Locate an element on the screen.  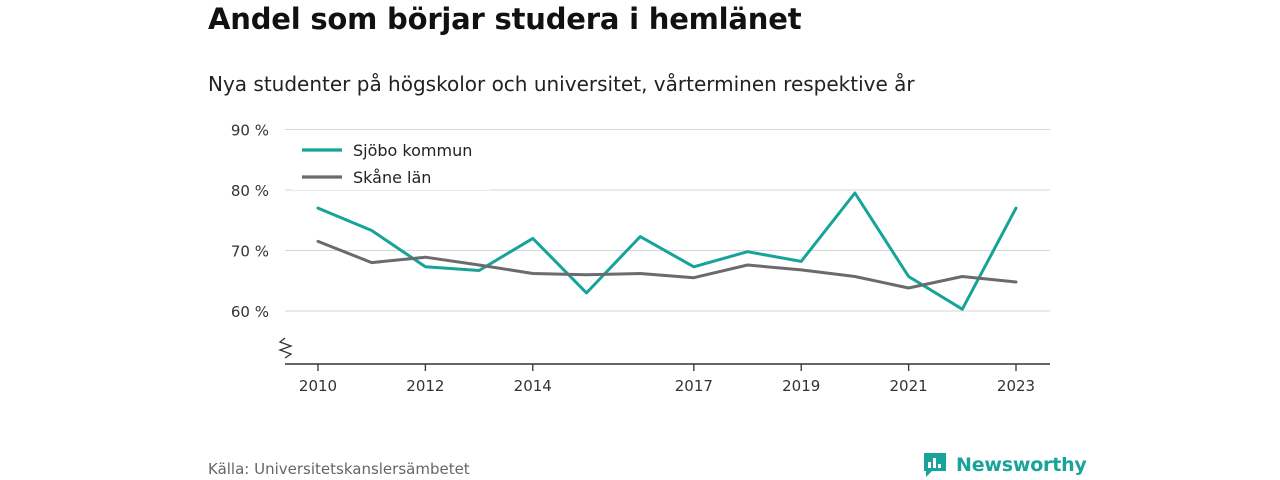
legend-label: Skåne län is located at coordinates (392, 177).